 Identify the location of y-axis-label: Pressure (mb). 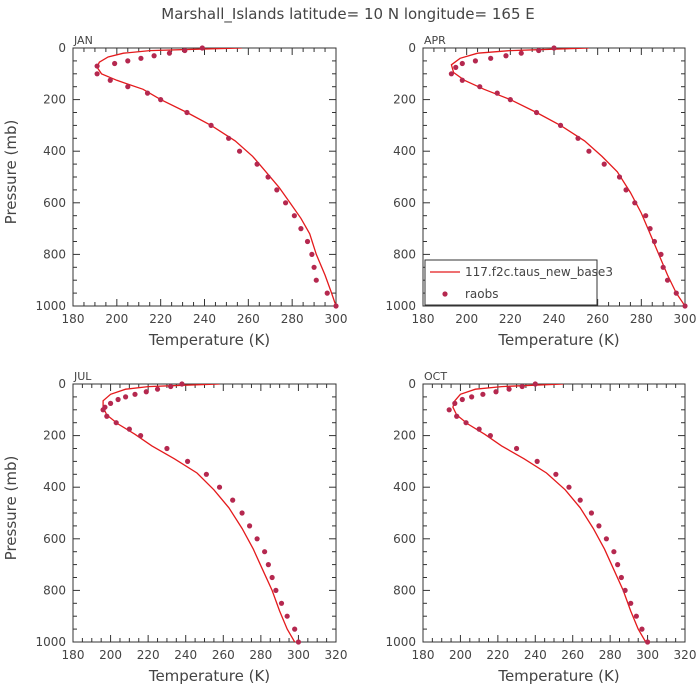
(11, 172).